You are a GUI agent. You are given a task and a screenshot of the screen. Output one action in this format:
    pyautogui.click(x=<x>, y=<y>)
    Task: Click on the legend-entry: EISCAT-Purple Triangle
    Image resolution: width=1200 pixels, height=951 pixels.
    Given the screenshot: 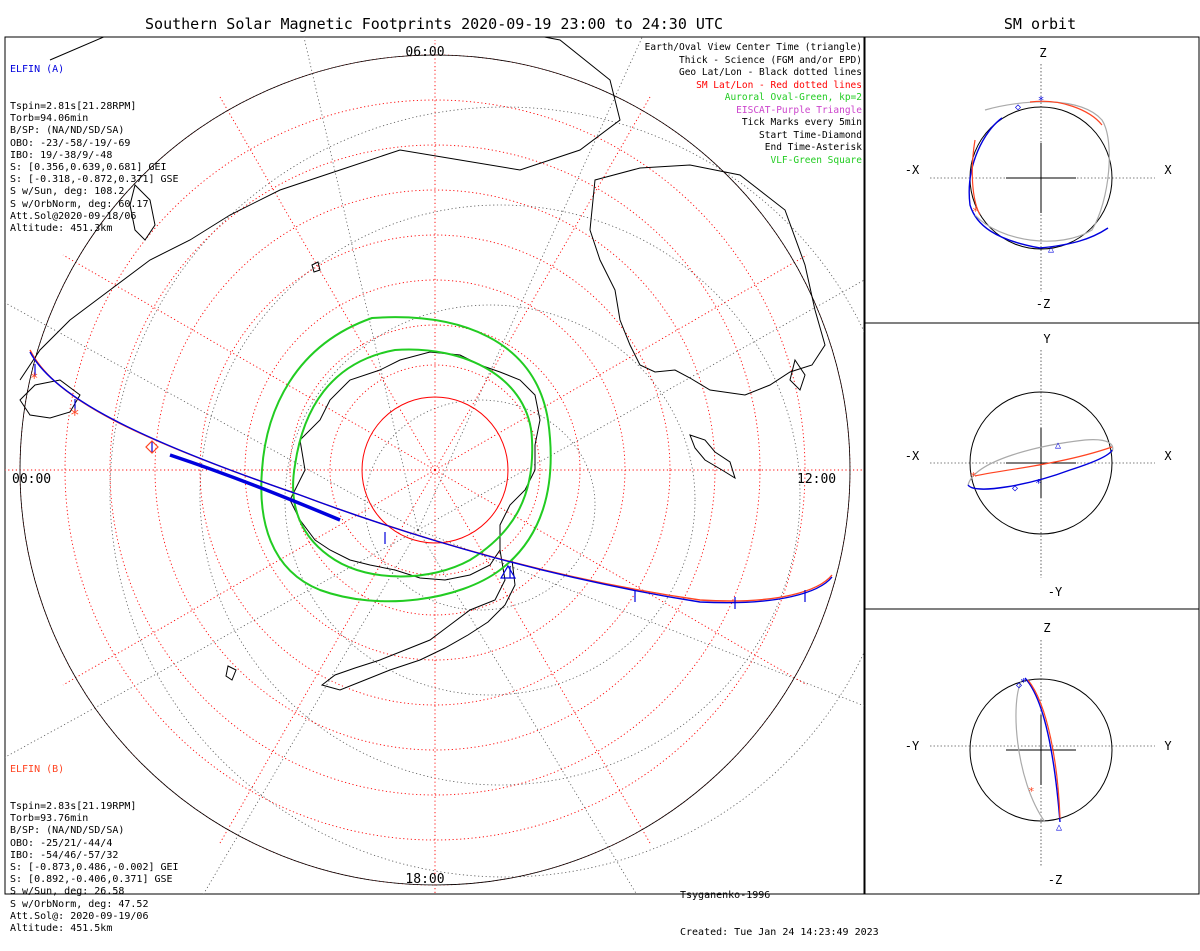 What is the action you would take?
    pyautogui.click(x=799, y=110)
    